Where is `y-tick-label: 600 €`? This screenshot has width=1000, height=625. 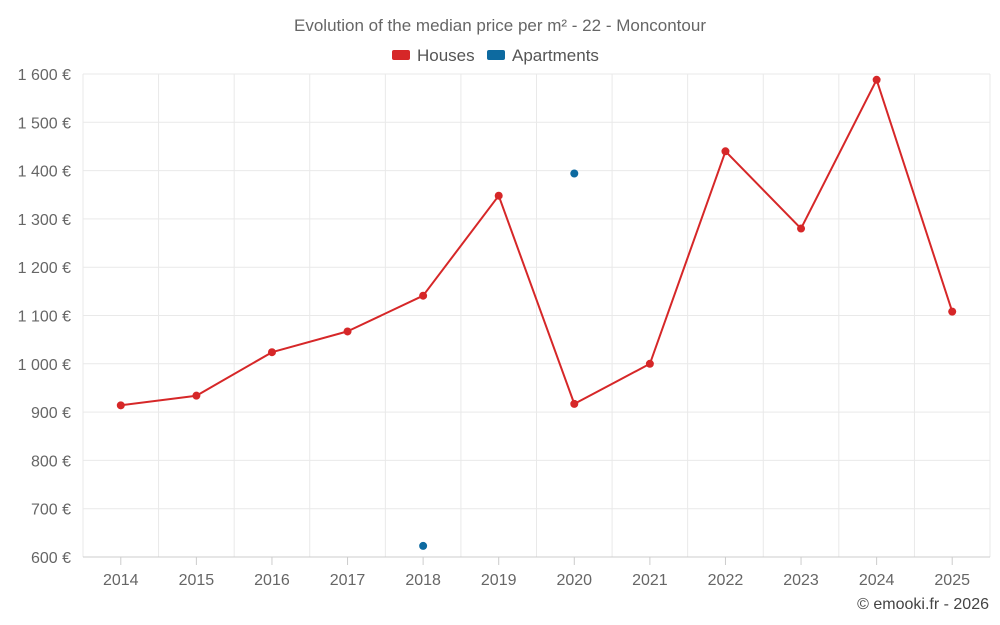
y-tick-label: 600 € is located at coordinates (51, 558).